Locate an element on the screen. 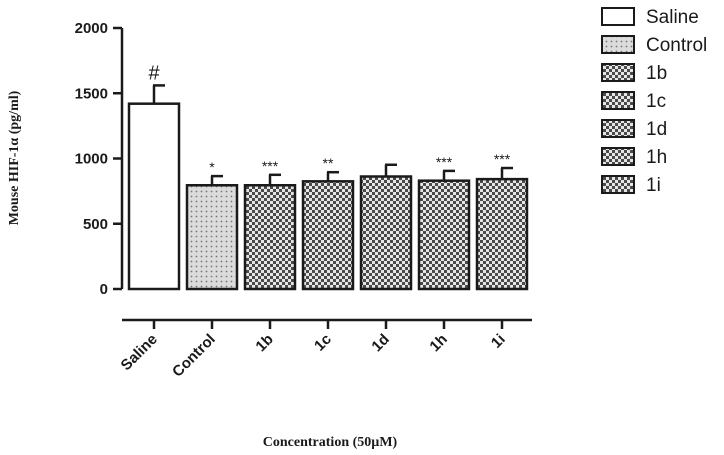  y-tick-label: 2000 is located at coordinates (91, 28).